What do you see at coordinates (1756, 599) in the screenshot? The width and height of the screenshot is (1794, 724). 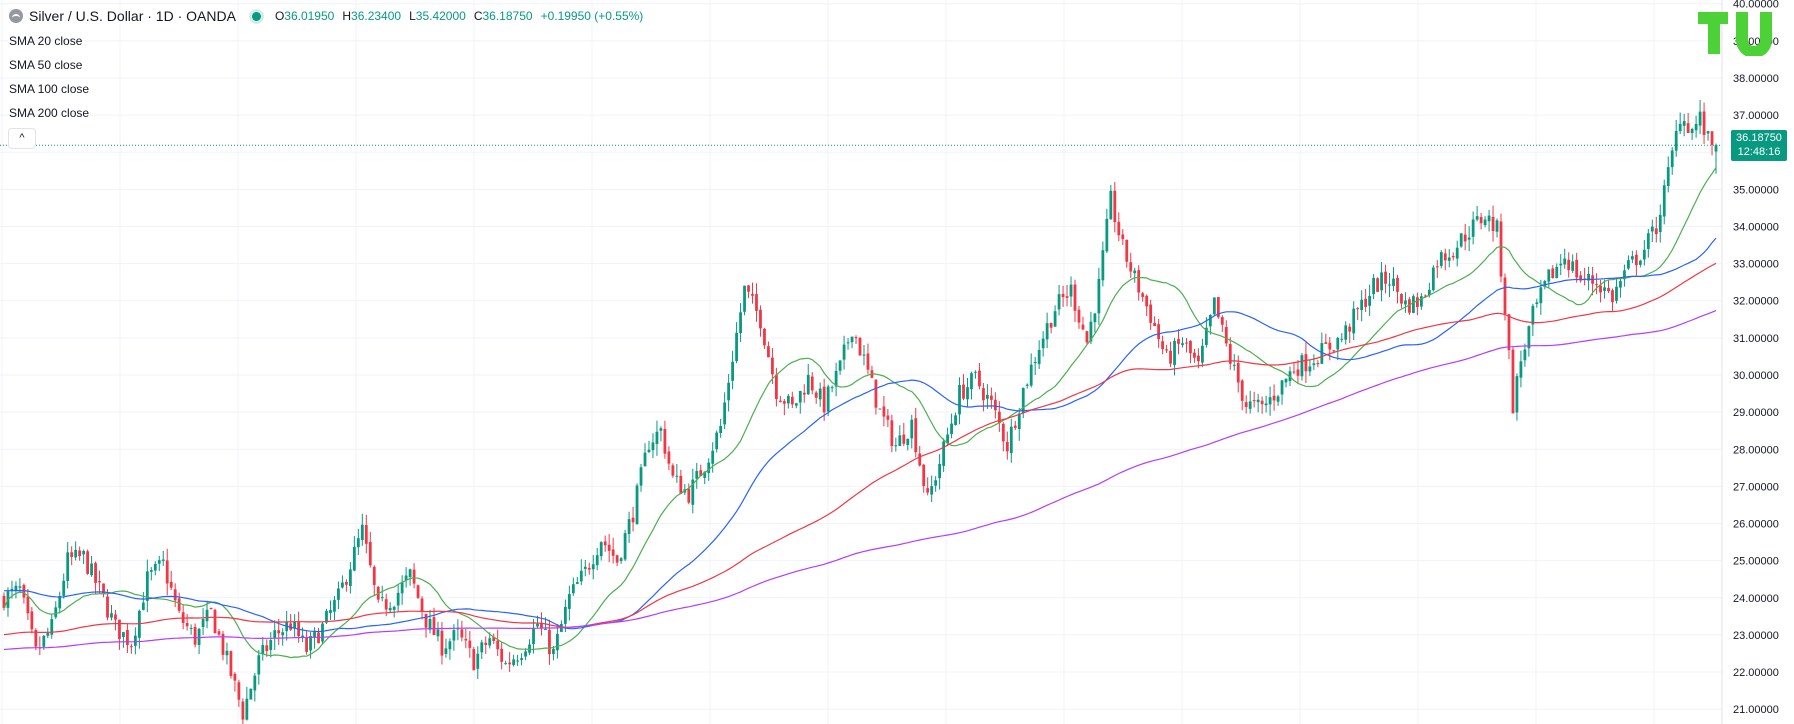 I see `y-tick-label: 24.00000` at bounding box center [1756, 599].